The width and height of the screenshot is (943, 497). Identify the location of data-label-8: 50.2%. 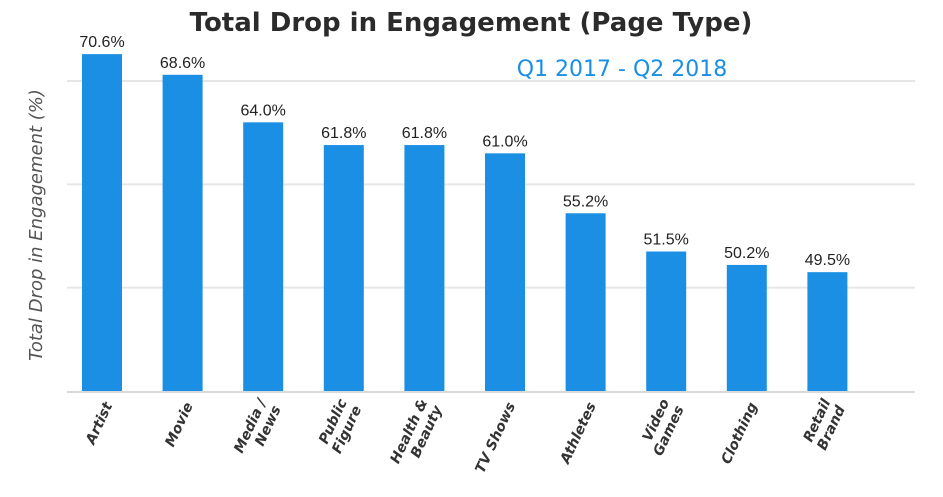
(746, 253).